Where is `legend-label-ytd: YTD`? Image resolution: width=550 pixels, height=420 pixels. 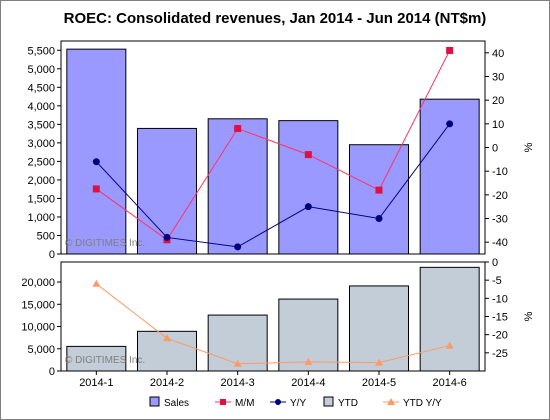
legend-label-ytd: YTD is located at coordinates (348, 403).